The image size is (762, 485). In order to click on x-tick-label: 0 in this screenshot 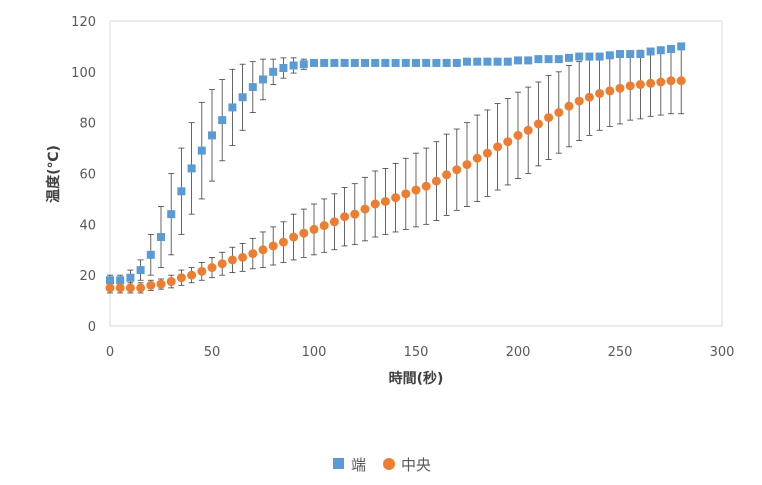, I will do `click(110, 352)`.